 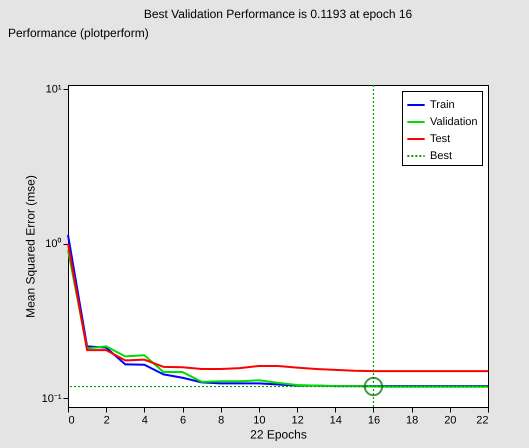 I want to click on text: Performance (plotperform), so click(x=78, y=33).